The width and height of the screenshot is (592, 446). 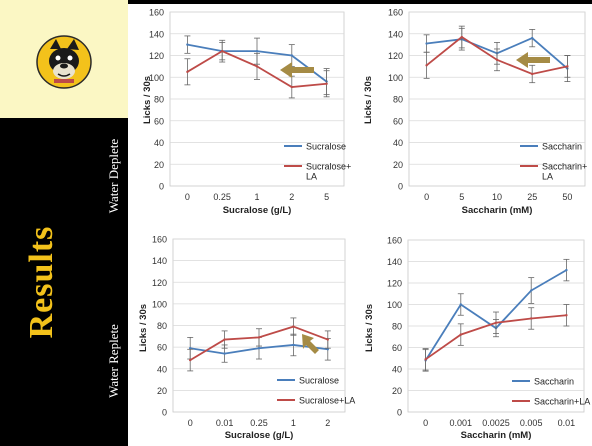 What do you see at coordinates (532, 197) in the screenshot?
I see `x-tick-label: 25` at bounding box center [532, 197].